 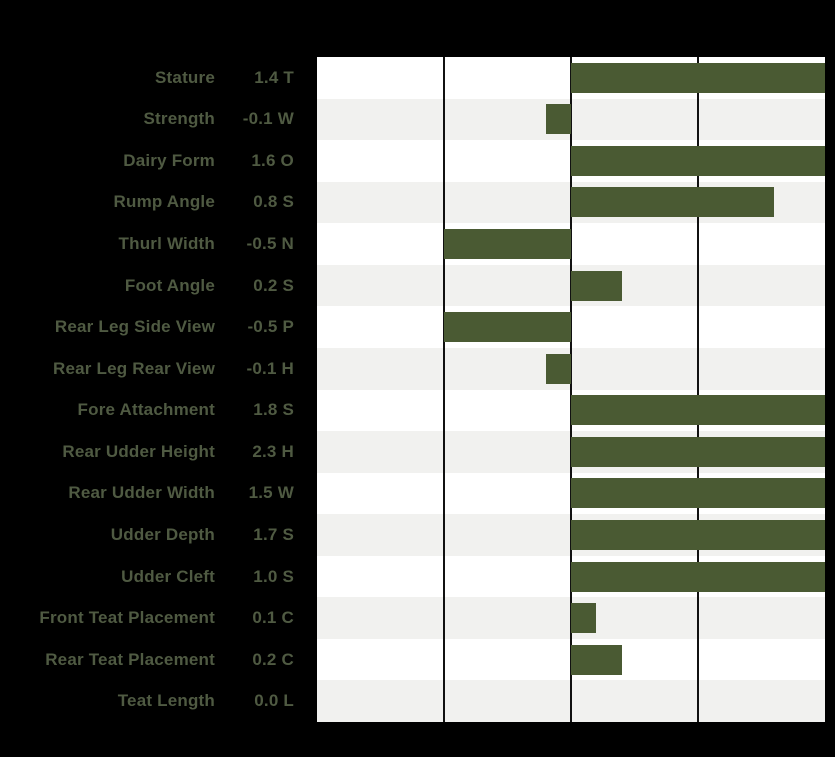 What do you see at coordinates (164, 202) in the screenshot?
I see `trait-label: Rump Angle` at bounding box center [164, 202].